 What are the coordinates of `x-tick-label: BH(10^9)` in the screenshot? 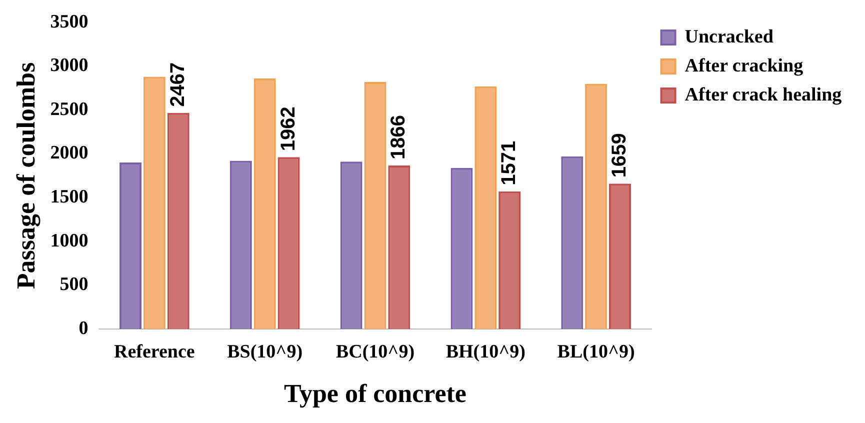 It's located at (486, 351).